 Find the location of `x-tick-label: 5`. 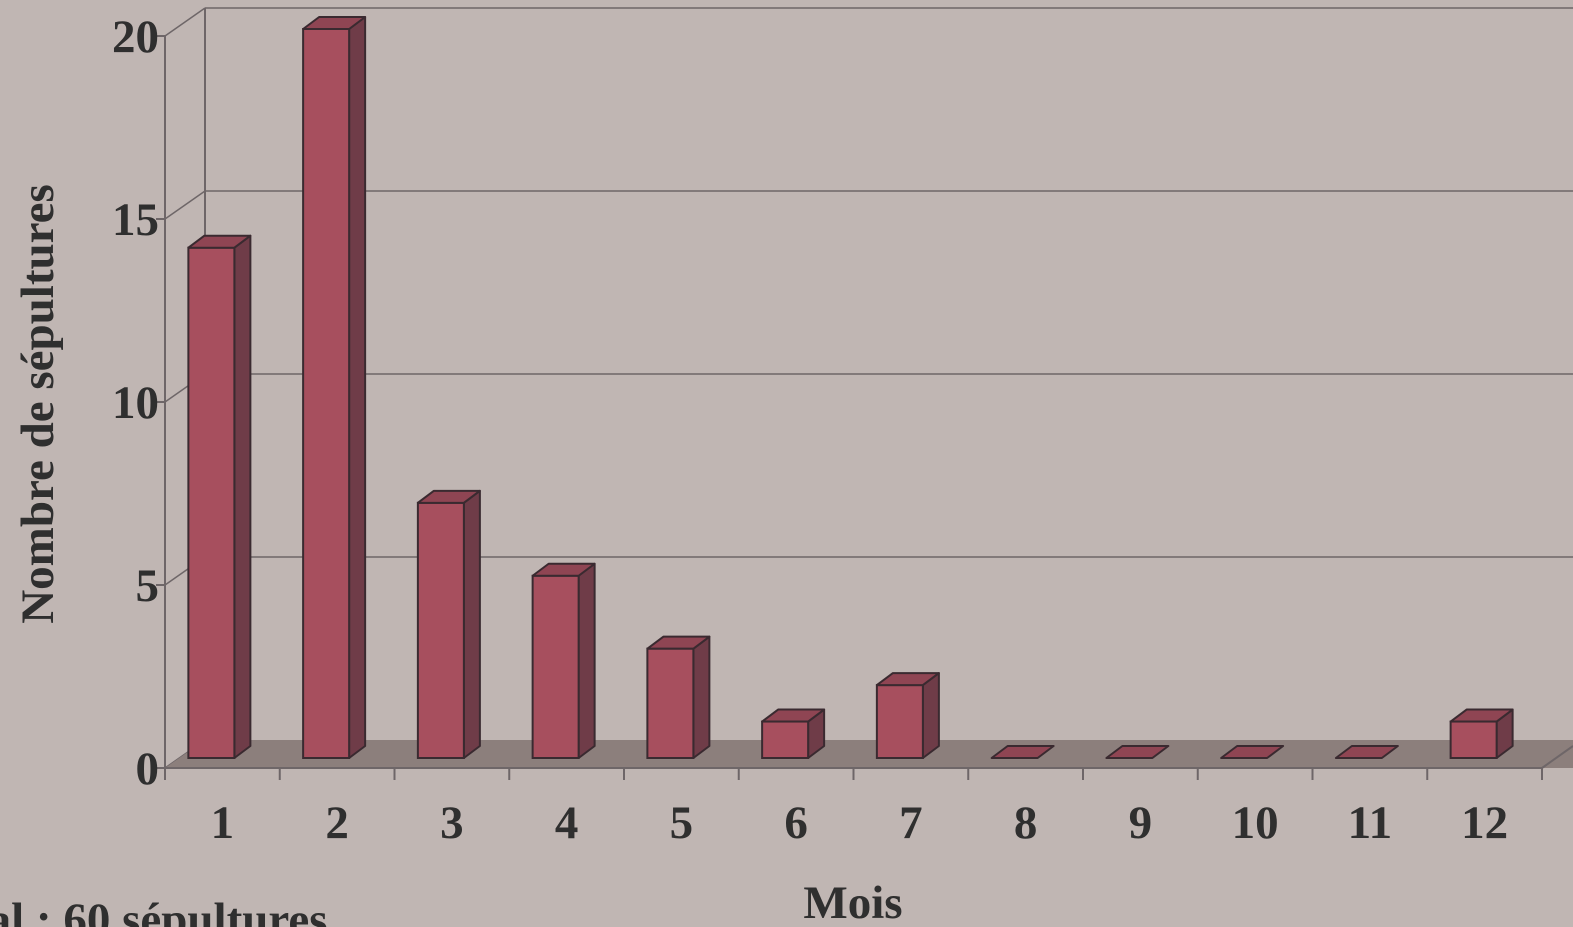

x-tick-label: 5 is located at coordinates (682, 823).